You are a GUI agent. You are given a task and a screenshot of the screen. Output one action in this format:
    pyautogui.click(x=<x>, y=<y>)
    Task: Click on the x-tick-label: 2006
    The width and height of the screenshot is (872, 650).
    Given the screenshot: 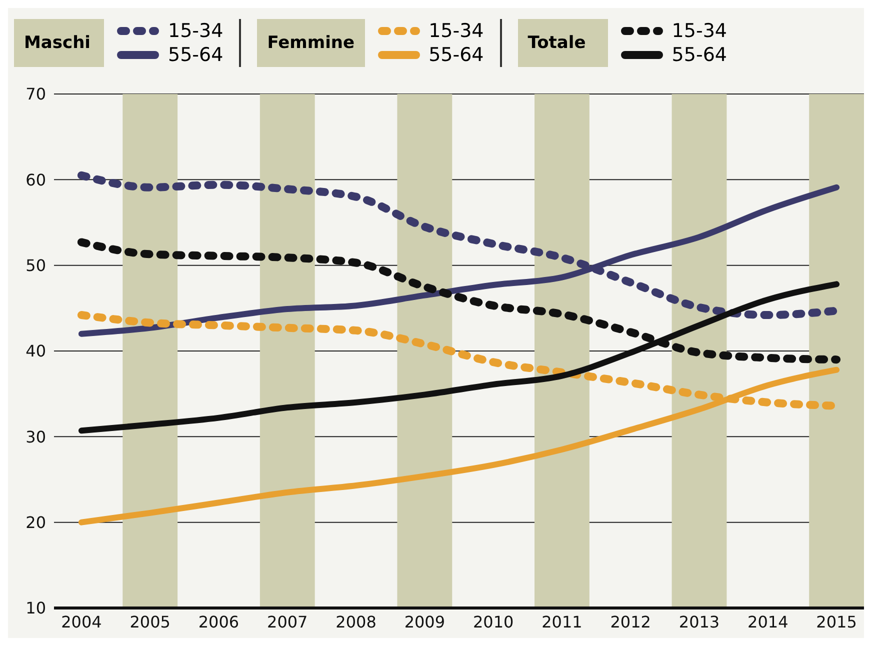 What is the action you would take?
    pyautogui.click(x=219, y=622)
    